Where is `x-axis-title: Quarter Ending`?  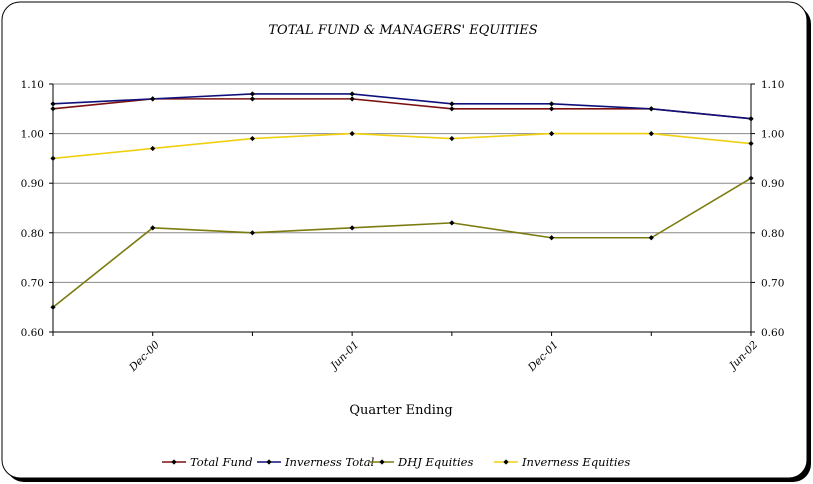
x-axis-title: Quarter Ending is located at coordinates (400, 410).